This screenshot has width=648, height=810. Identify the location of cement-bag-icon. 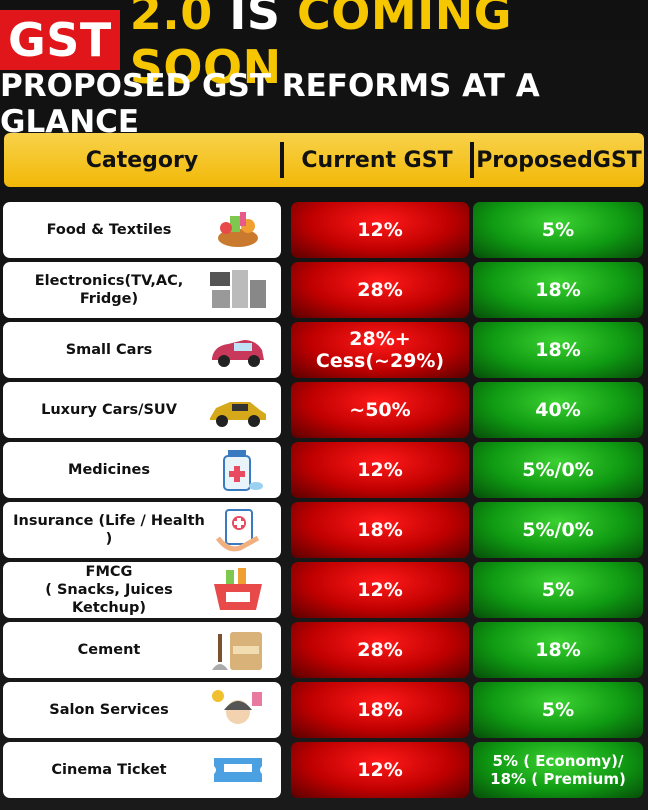
(238, 650).